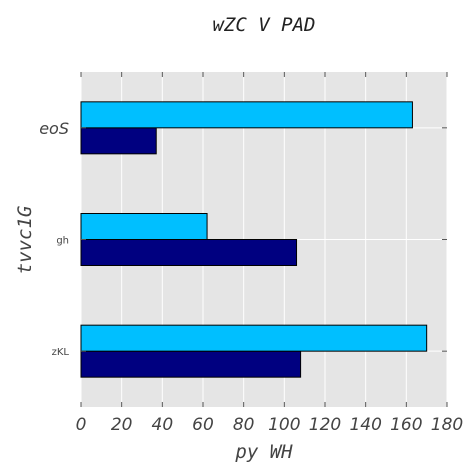 The height and width of the screenshot is (474, 474). What do you see at coordinates (81, 425) in the screenshot?
I see `x-tick-label-0: 0` at bounding box center [81, 425].